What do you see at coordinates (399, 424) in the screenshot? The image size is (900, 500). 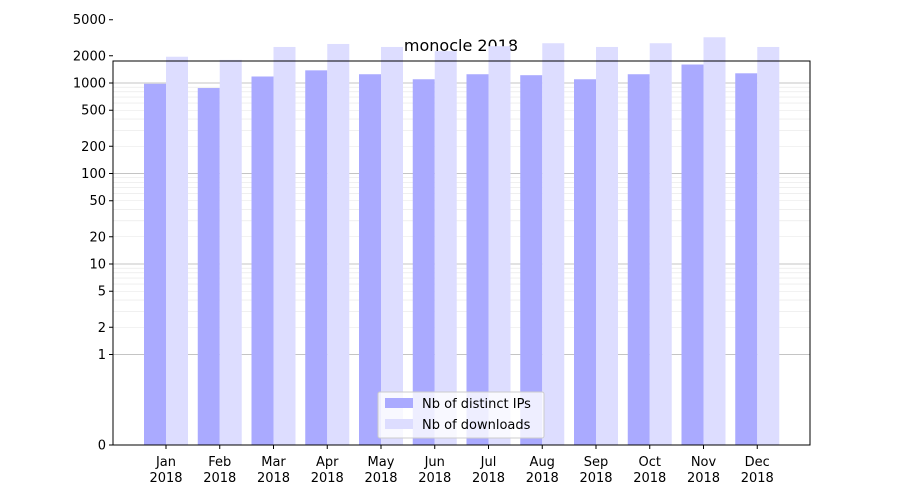 I see `legend-swatch-downloads` at bounding box center [399, 424].